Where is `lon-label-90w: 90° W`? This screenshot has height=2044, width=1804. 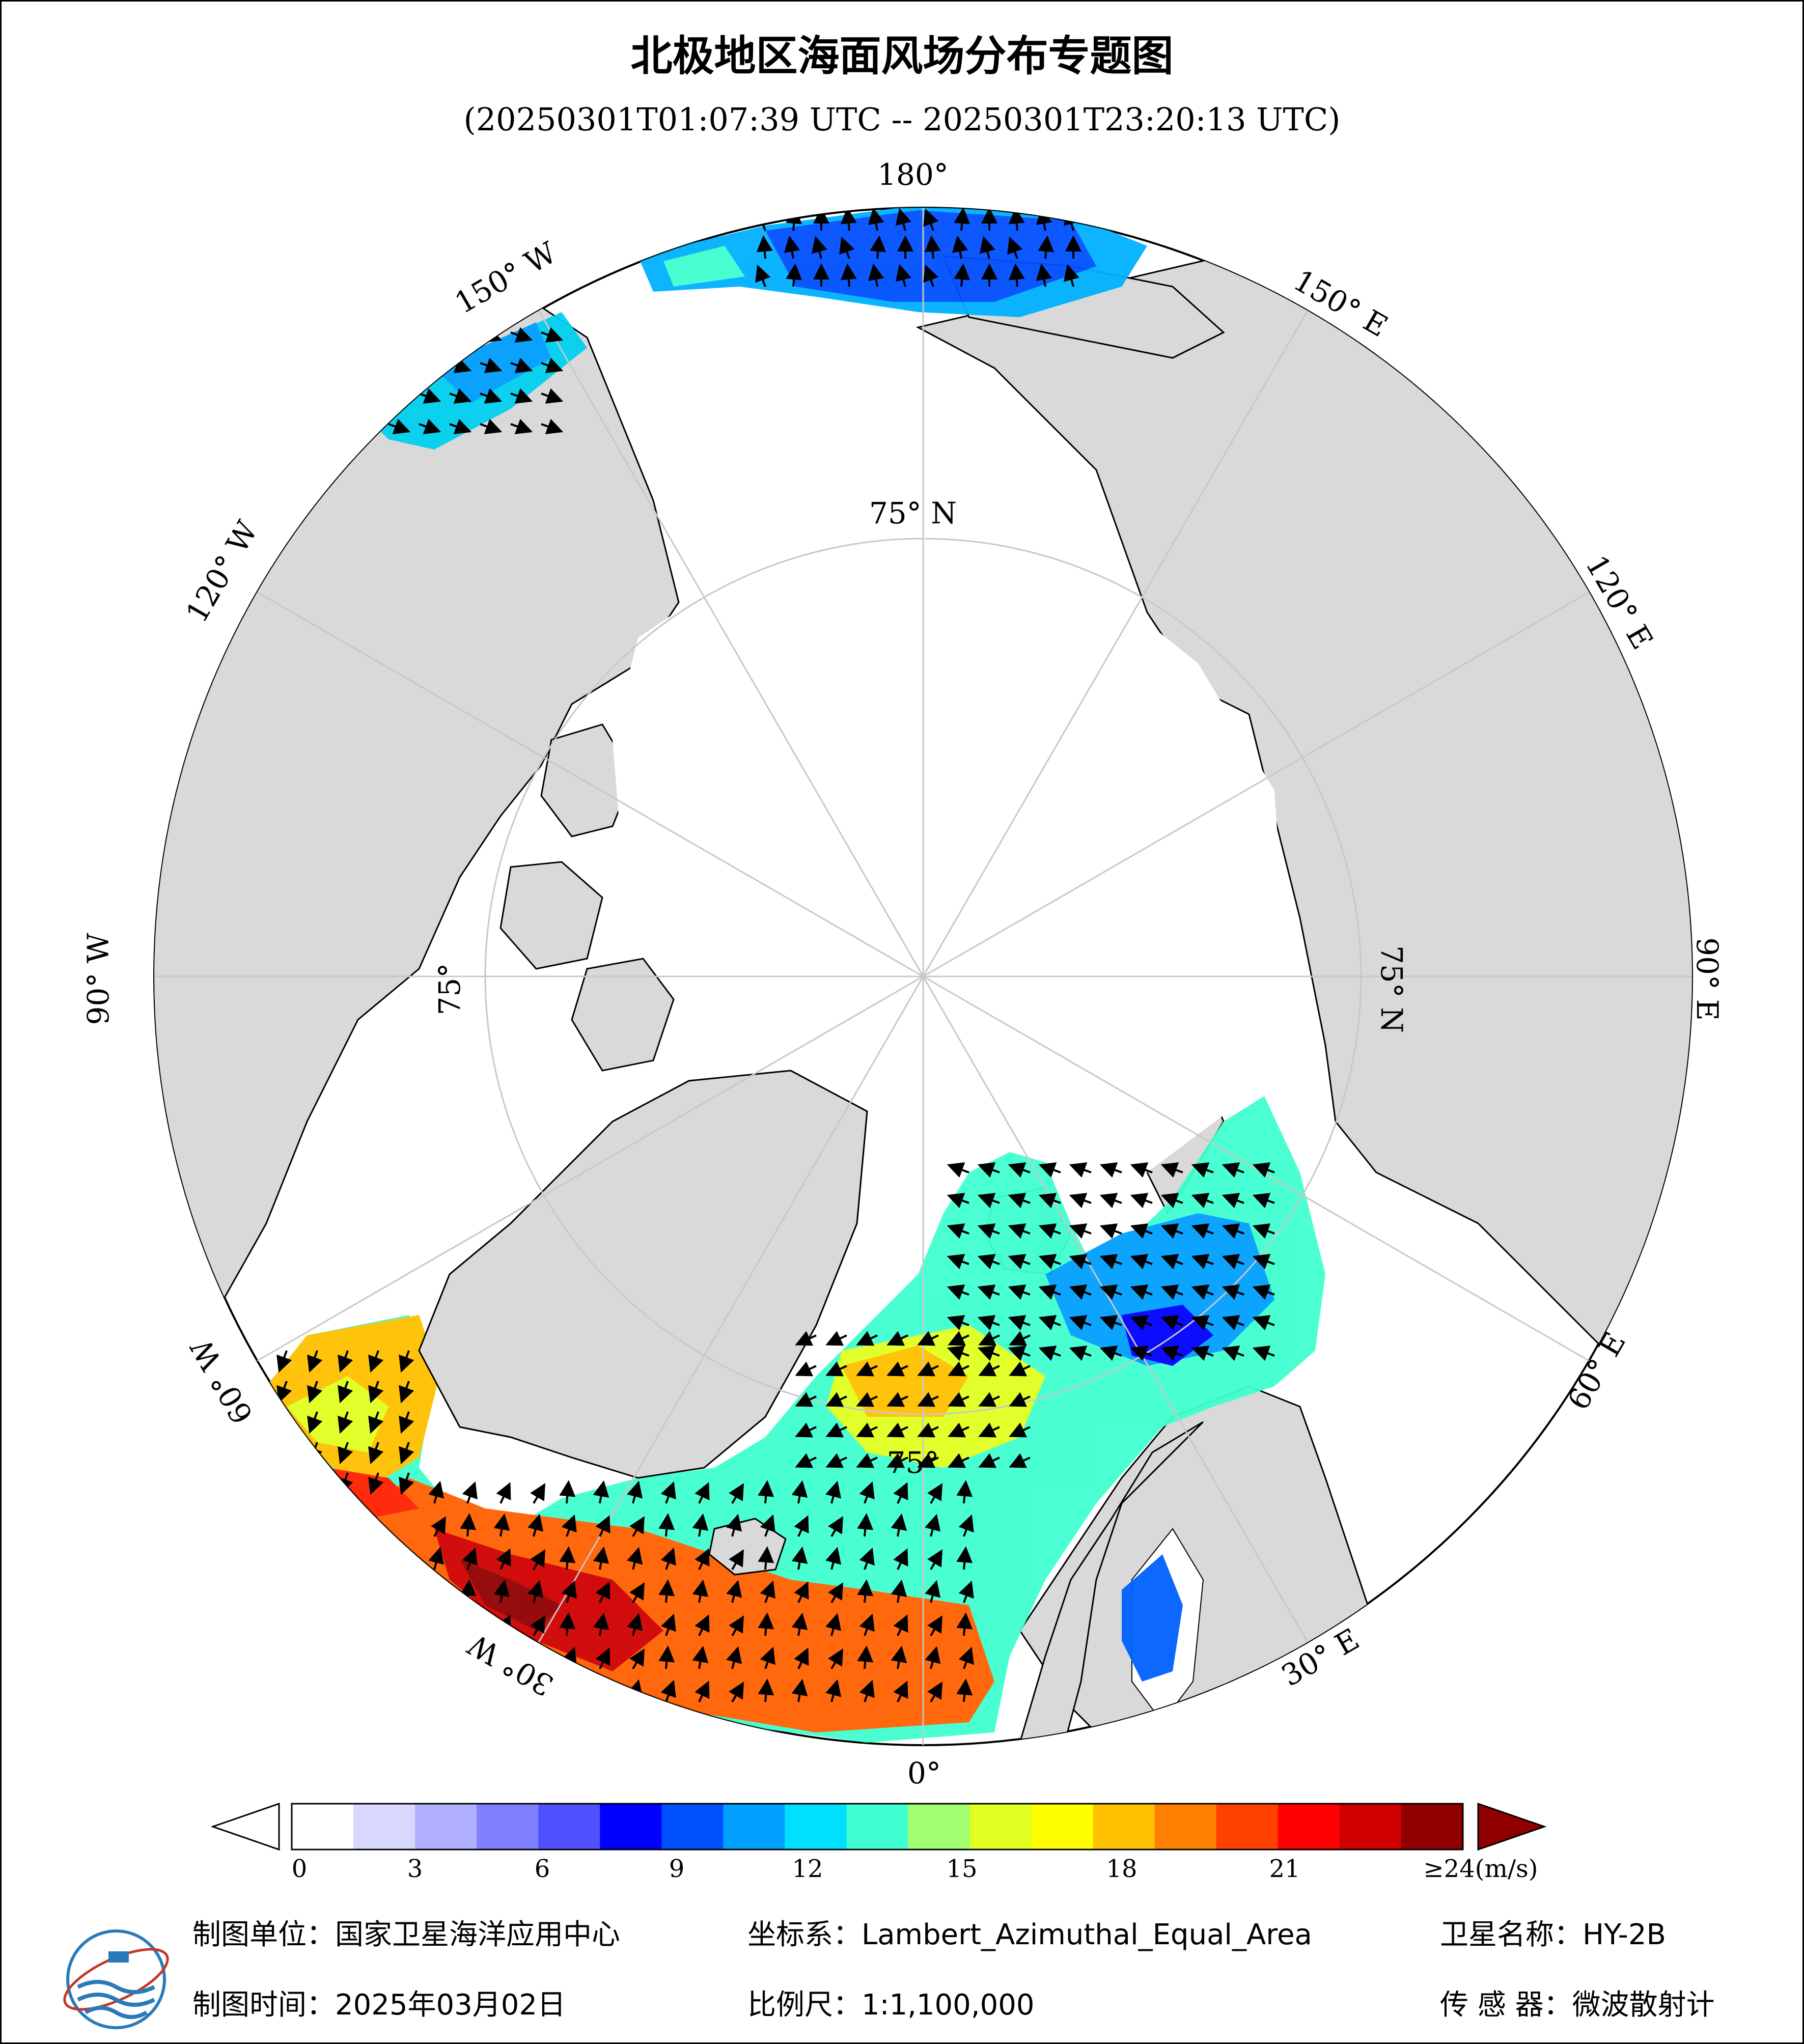 lon-label-90w: 90° W is located at coordinates (98, 979).